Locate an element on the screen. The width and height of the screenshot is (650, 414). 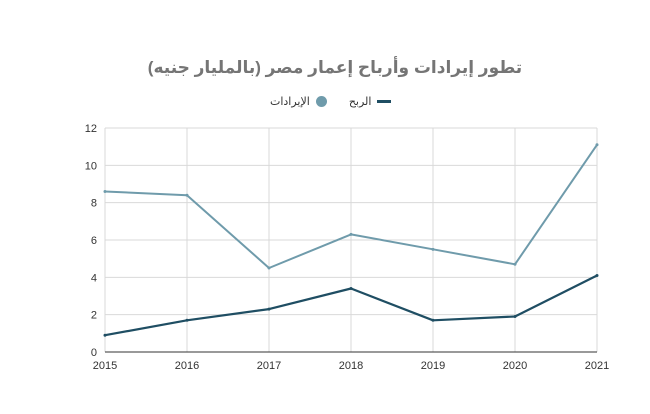
x-tick-label: 2020 is located at coordinates (515, 366).